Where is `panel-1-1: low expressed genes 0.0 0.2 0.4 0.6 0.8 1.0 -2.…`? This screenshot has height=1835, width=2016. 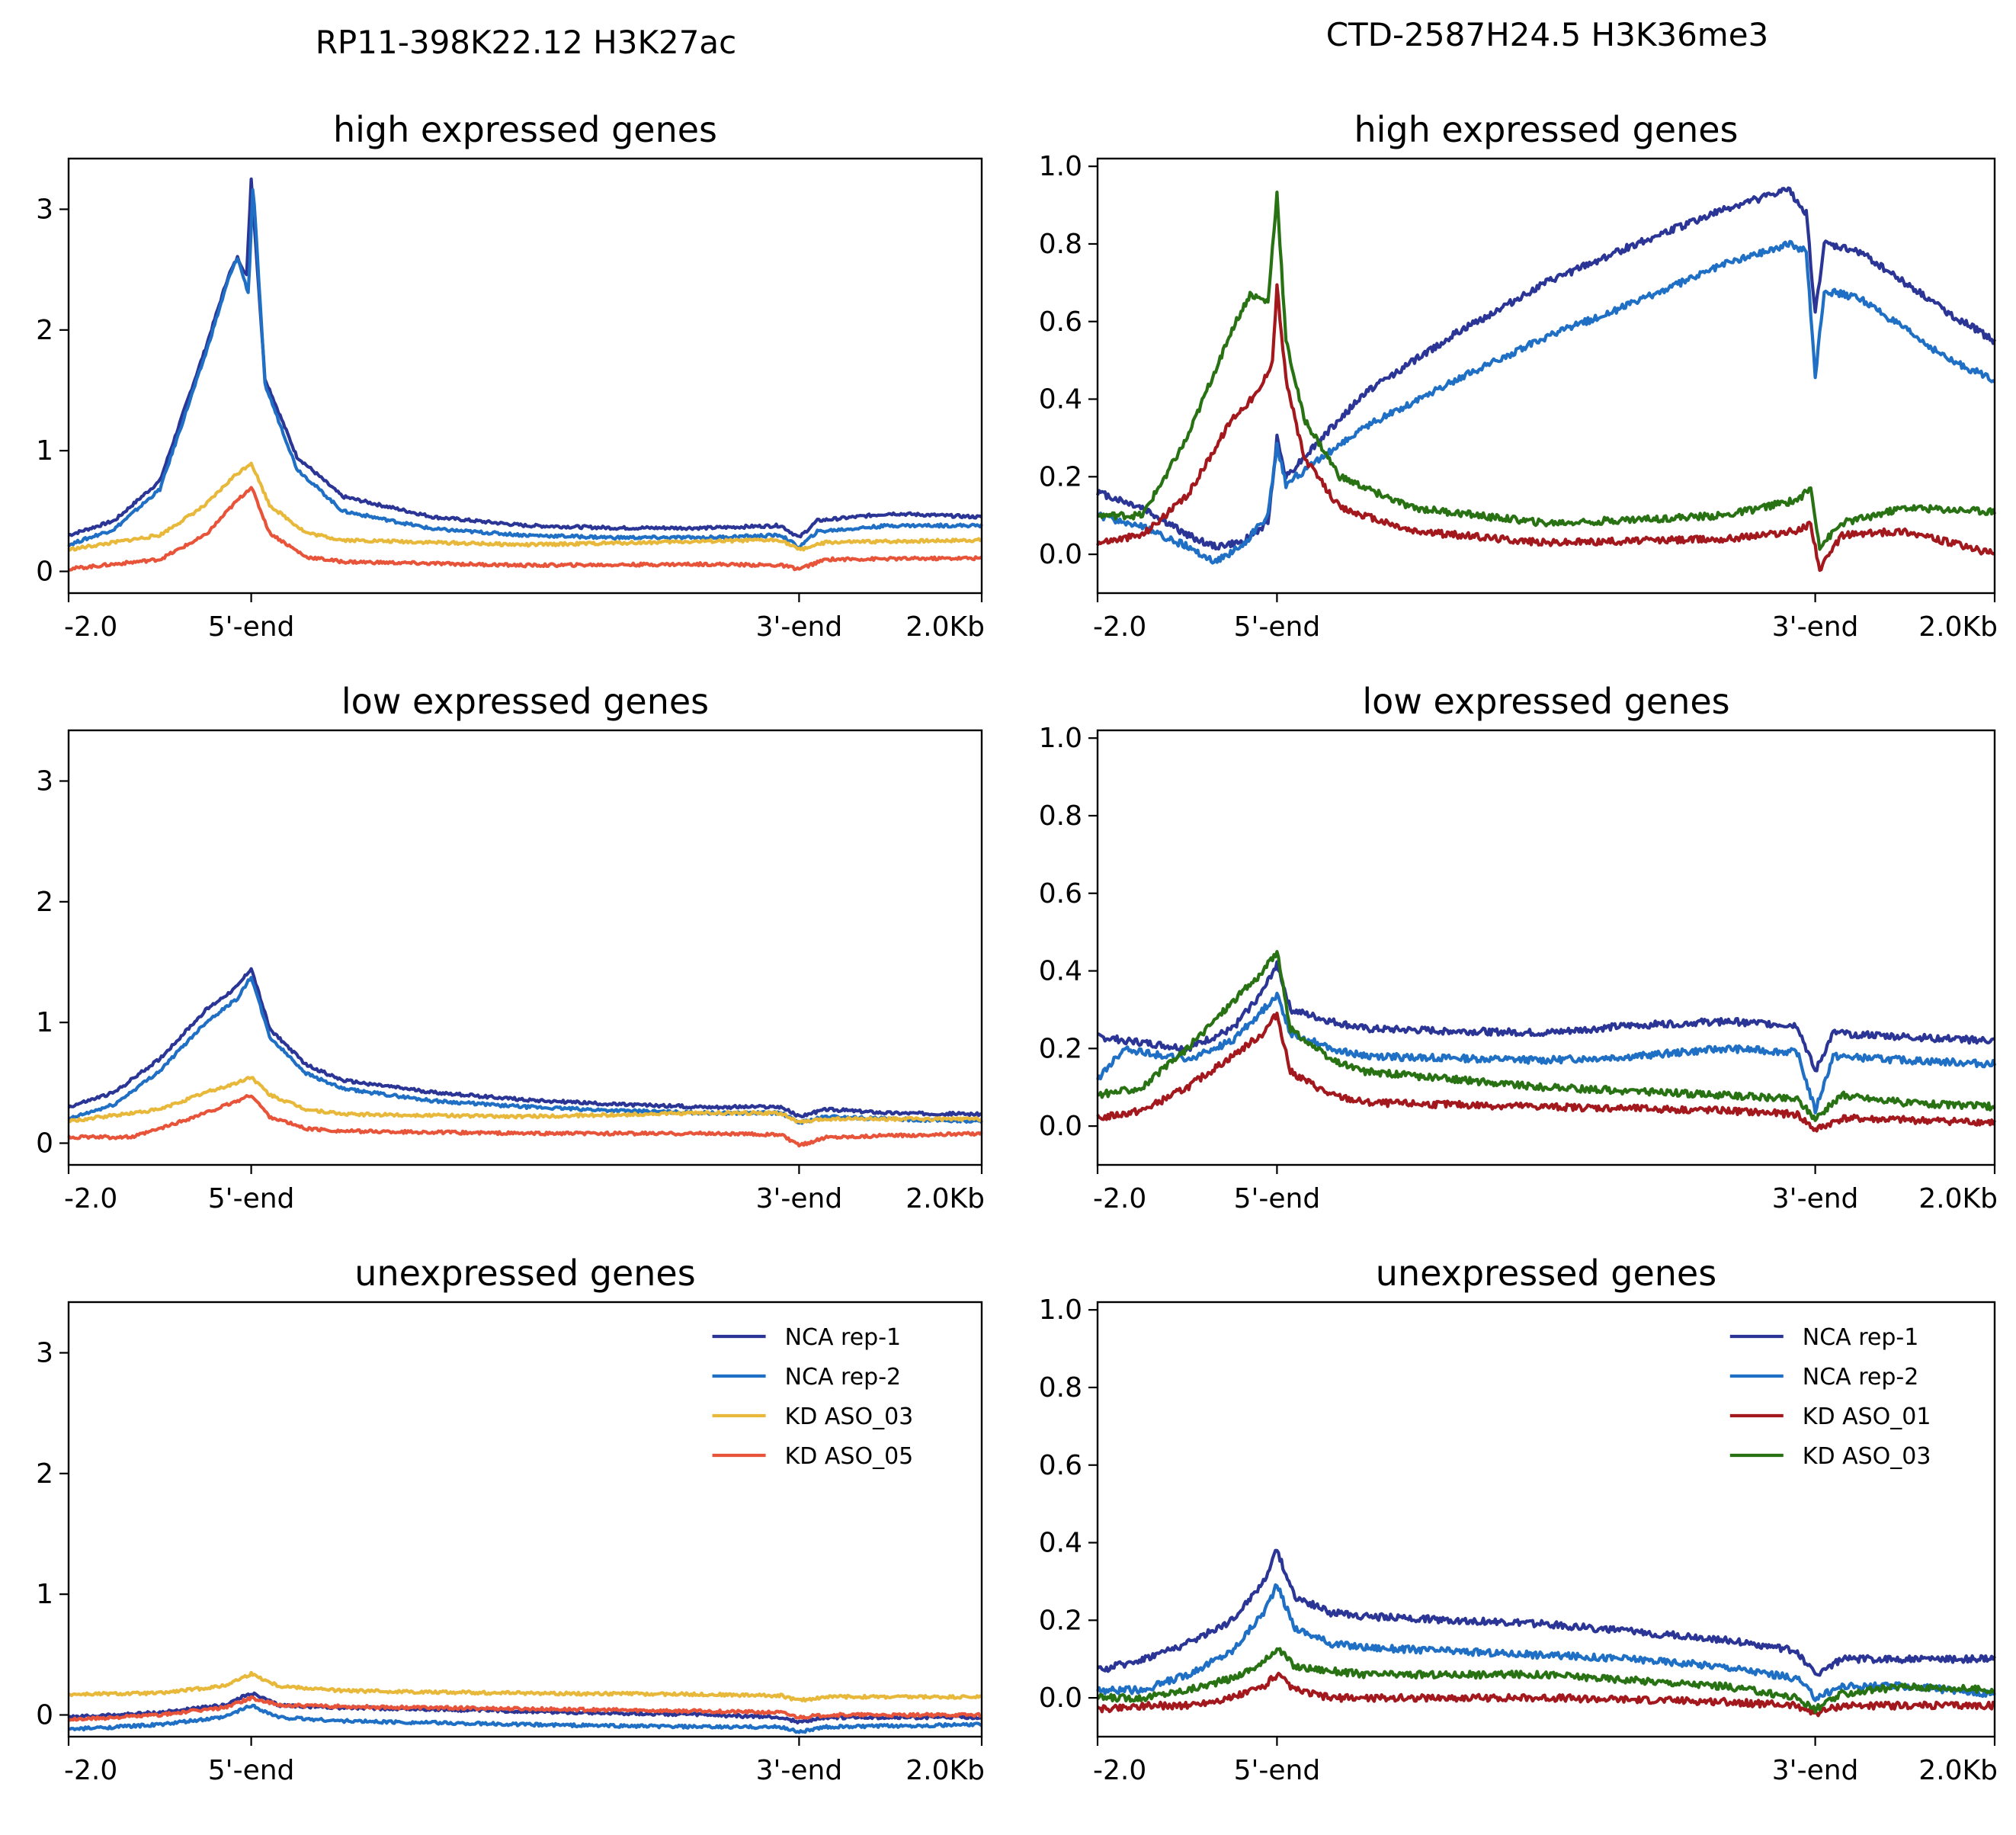 panel-1-1: low expressed genes 0.0 0.2 0.4 0.6 0.8 1.0 -2.… is located at coordinates (1518, 947).